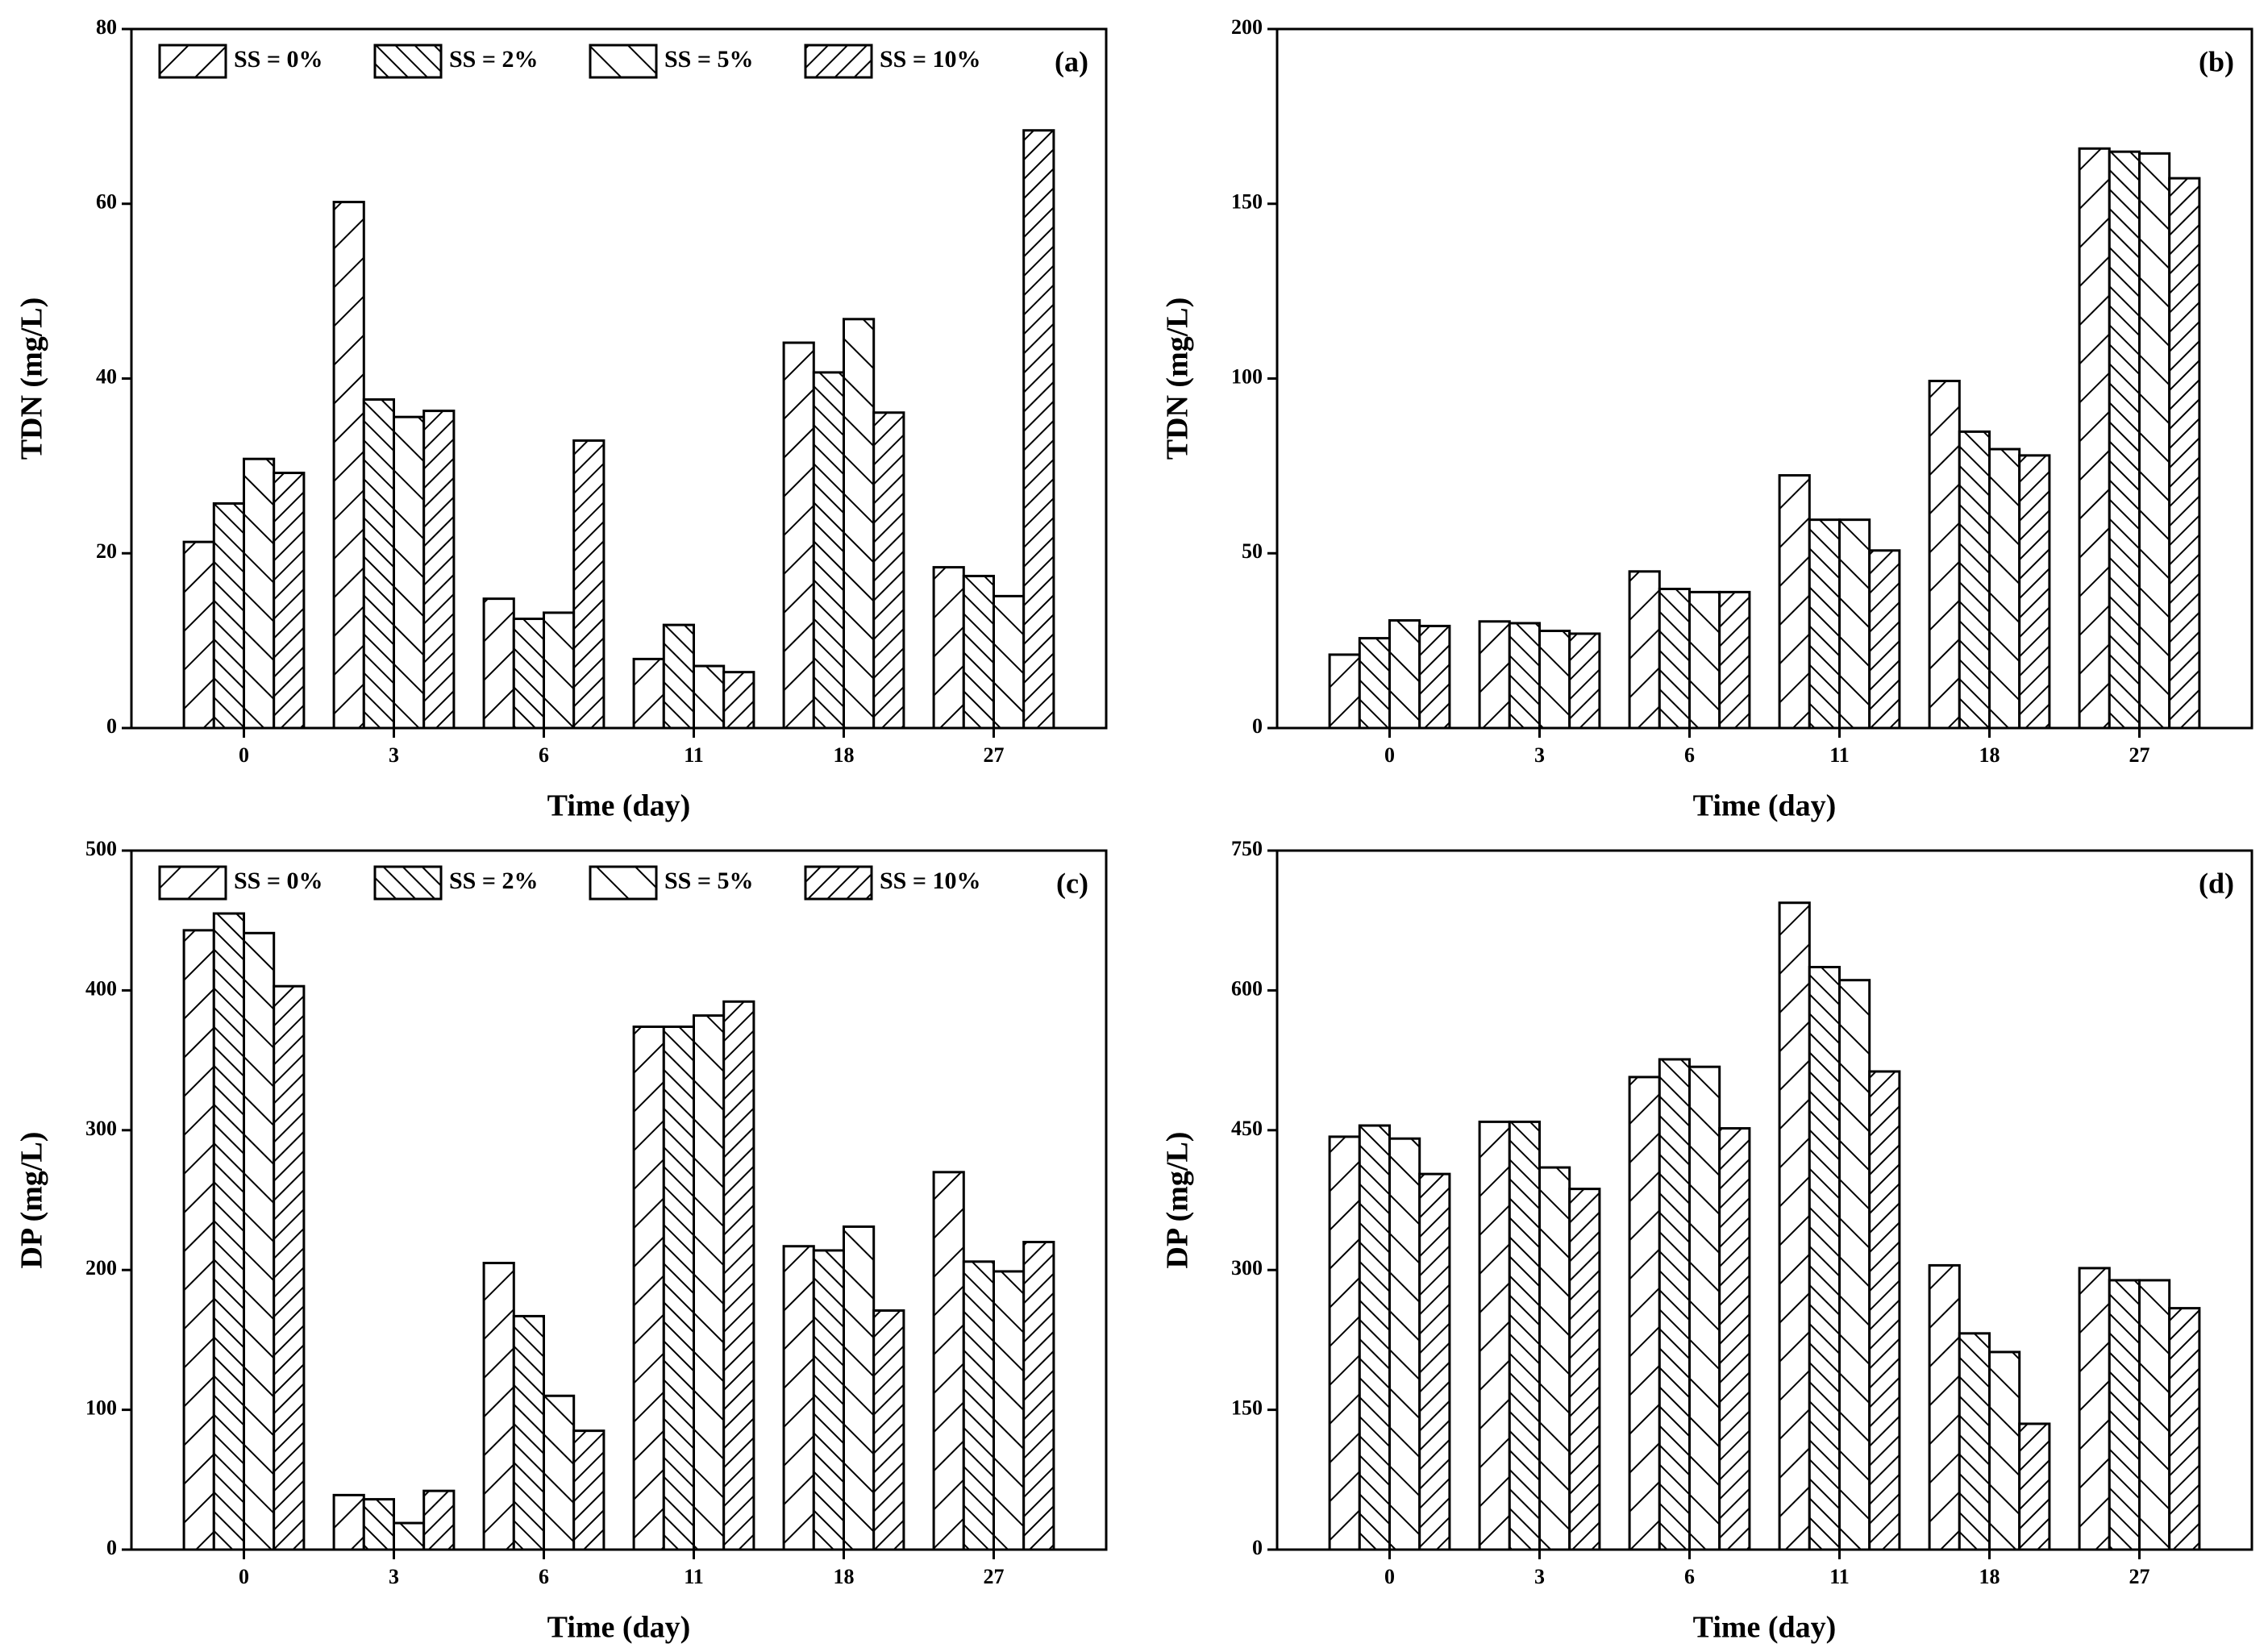 This screenshot has height=1652, width=2268. Describe the element at coordinates (1072, 61) in the screenshot. I see `panel-label: (a)` at that location.